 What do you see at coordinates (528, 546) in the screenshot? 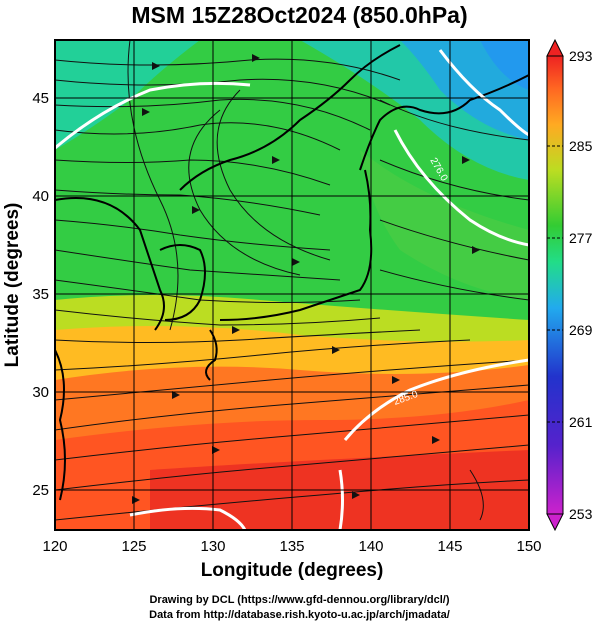
I see `x-tick-label: 150` at bounding box center [528, 546].